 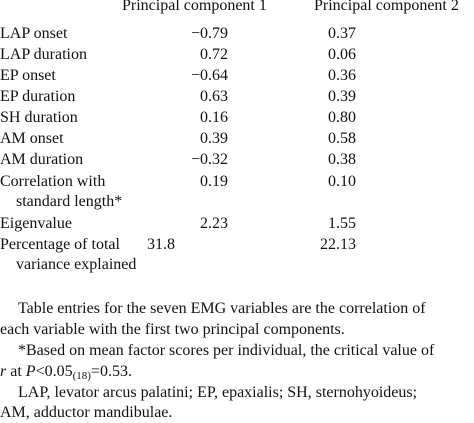 What do you see at coordinates (214, 54) in the screenshot?
I see `pc1-value: 0.72` at bounding box center [214, 54].